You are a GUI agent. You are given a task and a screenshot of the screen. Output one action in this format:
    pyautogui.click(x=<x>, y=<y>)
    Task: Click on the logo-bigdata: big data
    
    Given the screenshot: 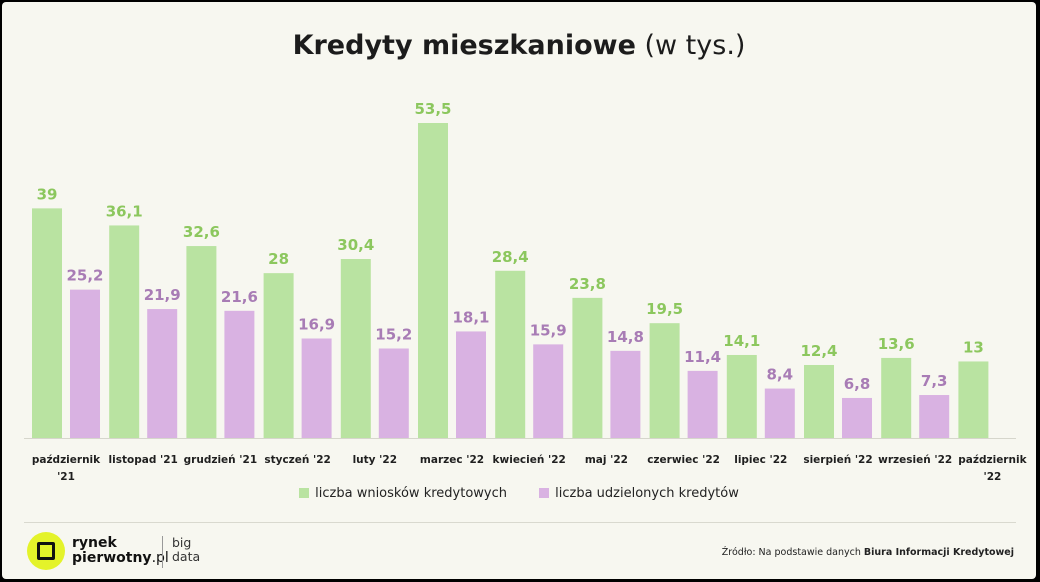 What is the action you would take?
    pyautogui.click(x=186, y=550)
    